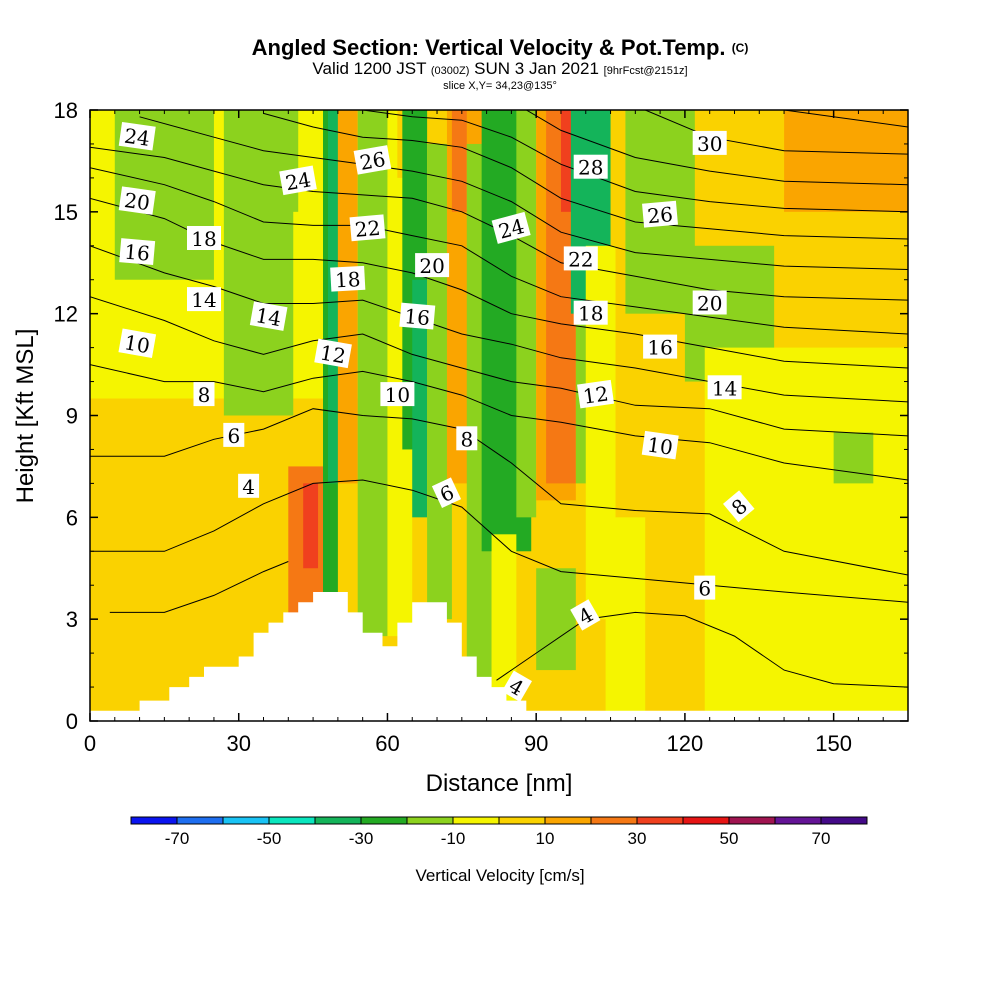 The width and height of the screenshot is (1000, 1000). I want to click on contour-label: 18, so click(203, 239).